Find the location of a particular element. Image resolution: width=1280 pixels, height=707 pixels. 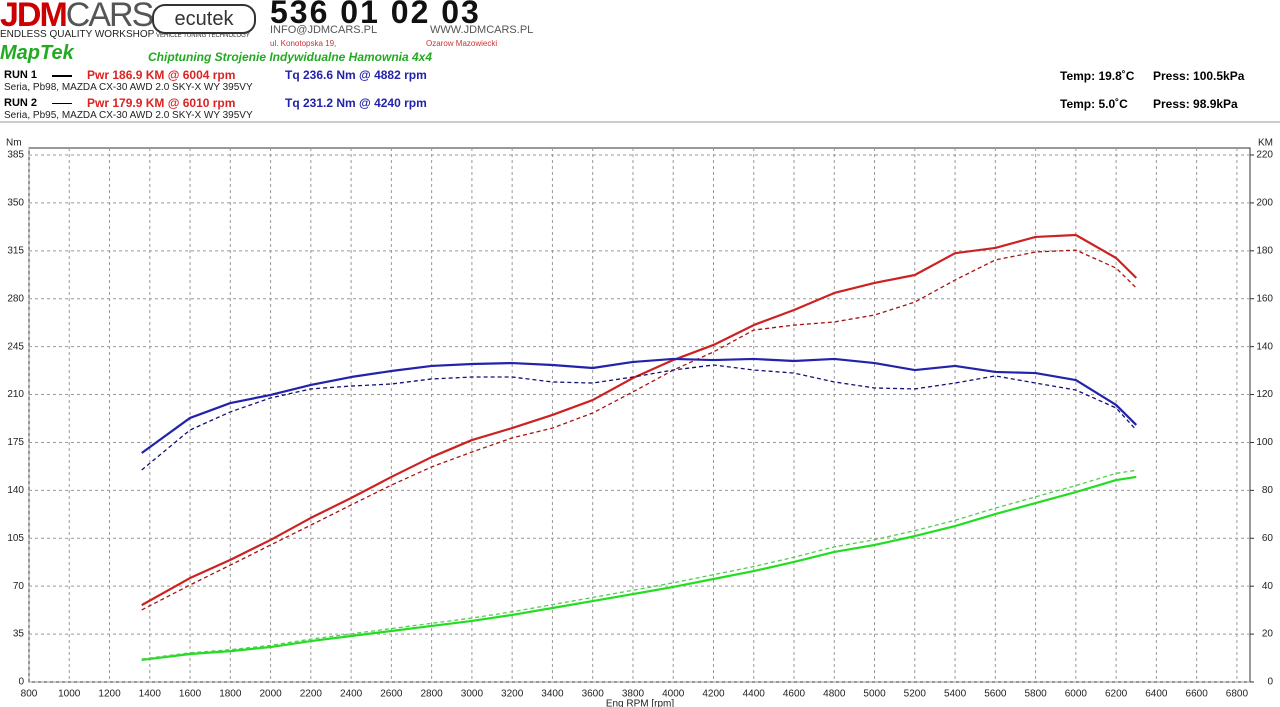

y-tick-label: 385 is located at coordinates (15, 155).